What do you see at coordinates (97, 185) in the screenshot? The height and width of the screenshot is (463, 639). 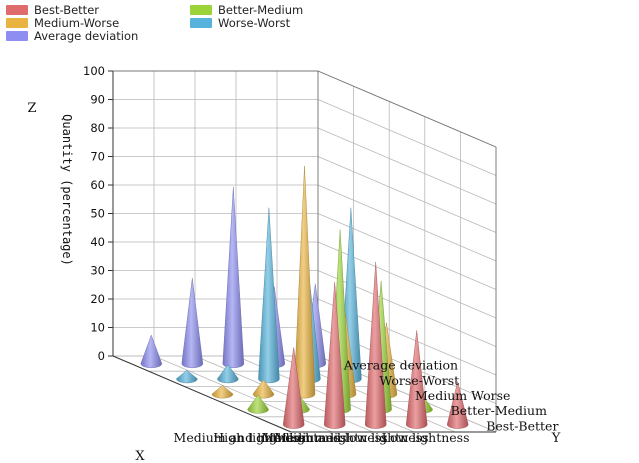 I see `z-tick-label: 60` at bounding box center [97, 185].